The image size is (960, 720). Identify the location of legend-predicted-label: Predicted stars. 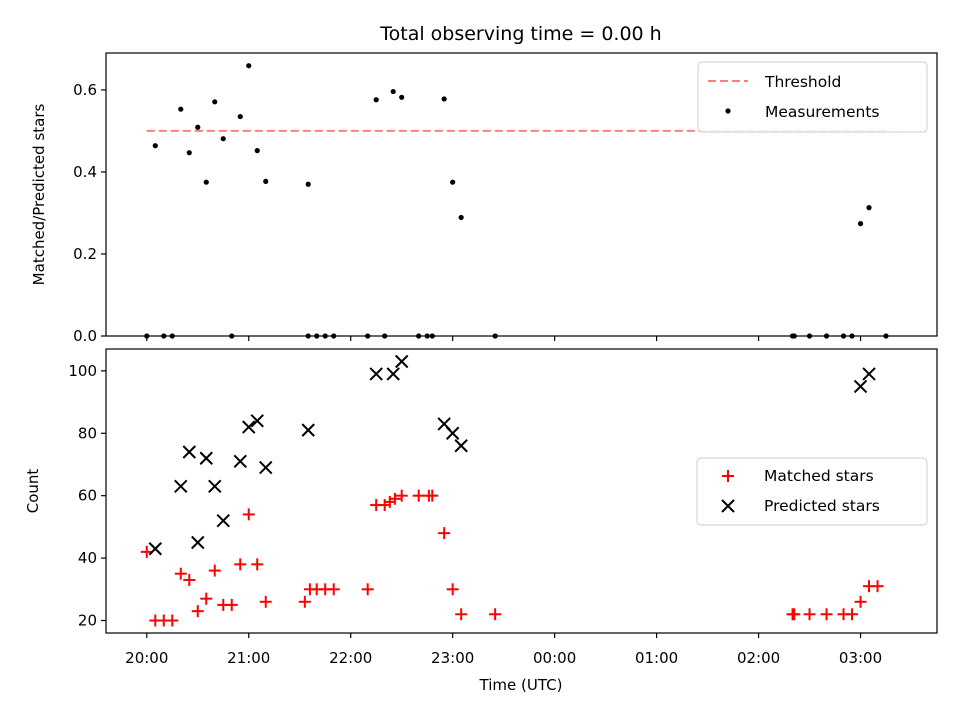
(822, 506).